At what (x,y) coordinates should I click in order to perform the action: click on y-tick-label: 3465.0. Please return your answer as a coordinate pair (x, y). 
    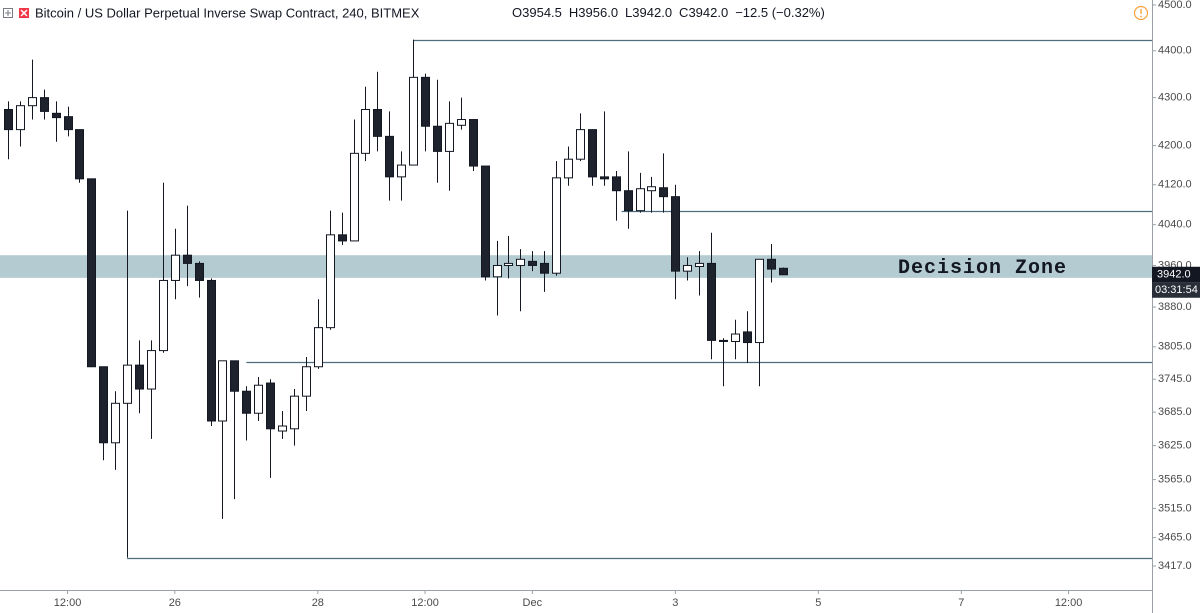
    Looking at the image, I should click on (1175, 537).